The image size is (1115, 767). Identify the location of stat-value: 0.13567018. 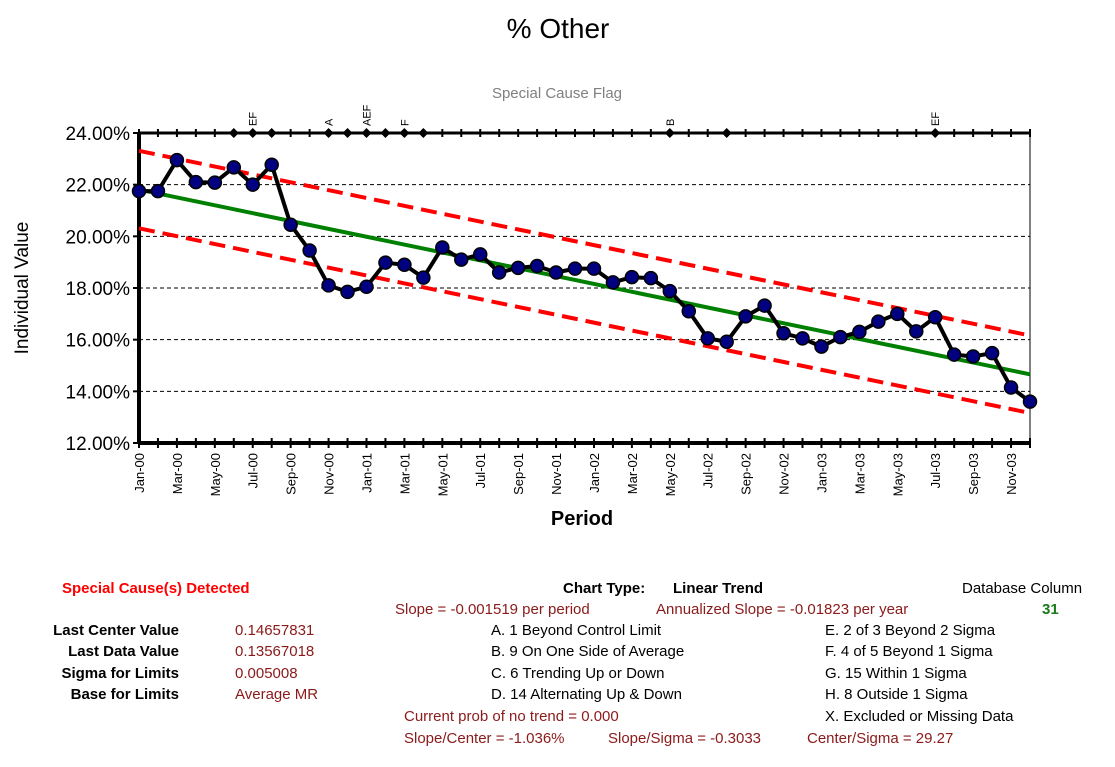
(275, 651).